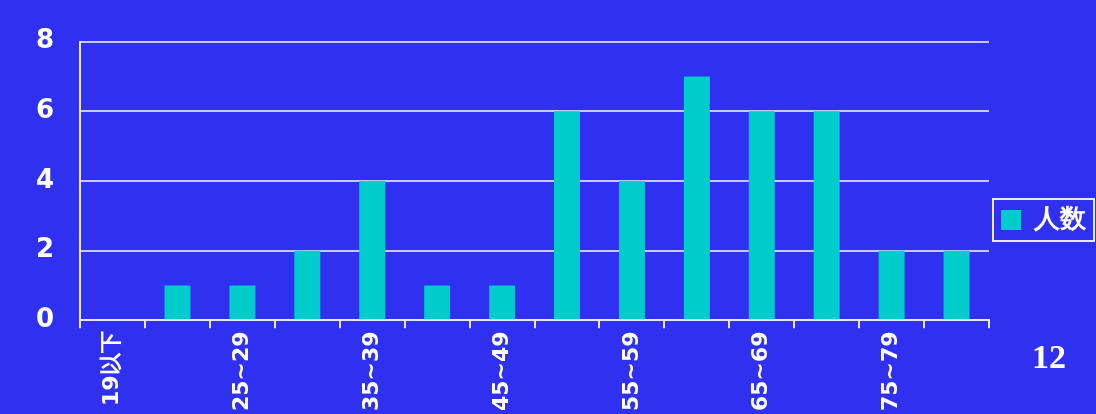 Image resolution: width=1096 pixels, height=414 pixels. Describe the element at coordinates (45, 248) in the screenshot. I see `y-tick-label: 2` at that location.